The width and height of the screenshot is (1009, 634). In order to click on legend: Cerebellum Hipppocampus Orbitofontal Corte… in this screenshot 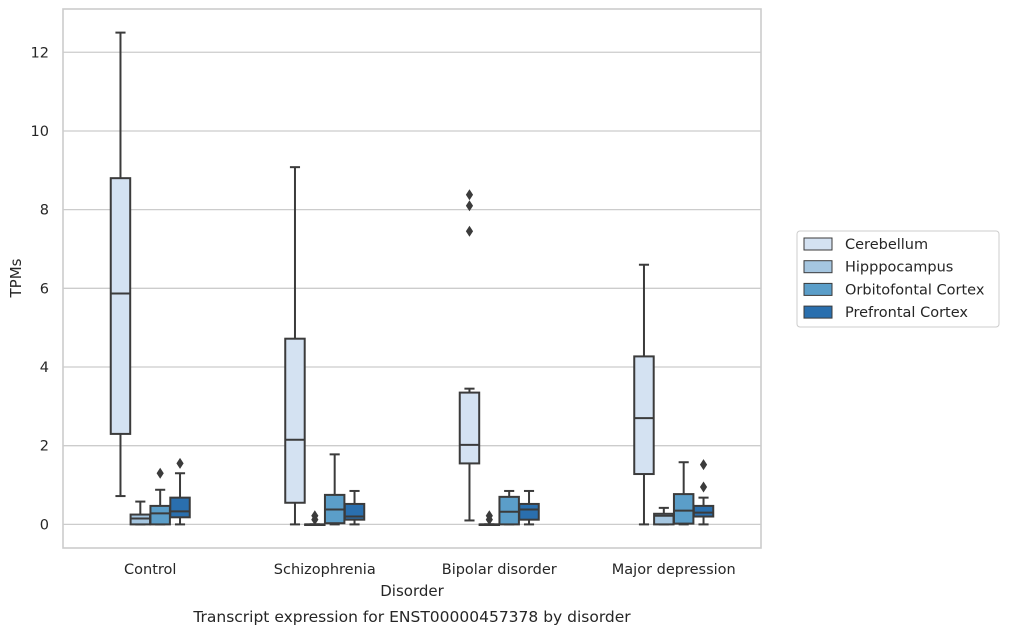, I will do `click(898, 279)`.